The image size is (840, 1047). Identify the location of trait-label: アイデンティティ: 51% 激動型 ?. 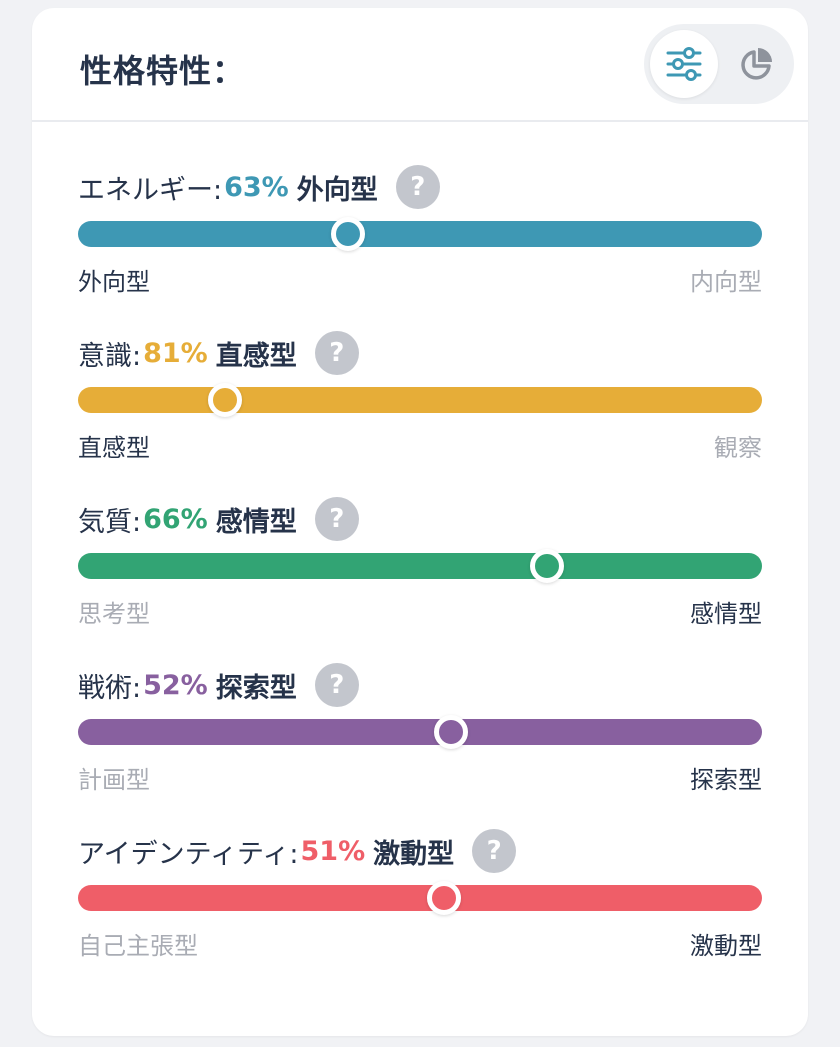
(297, 851).